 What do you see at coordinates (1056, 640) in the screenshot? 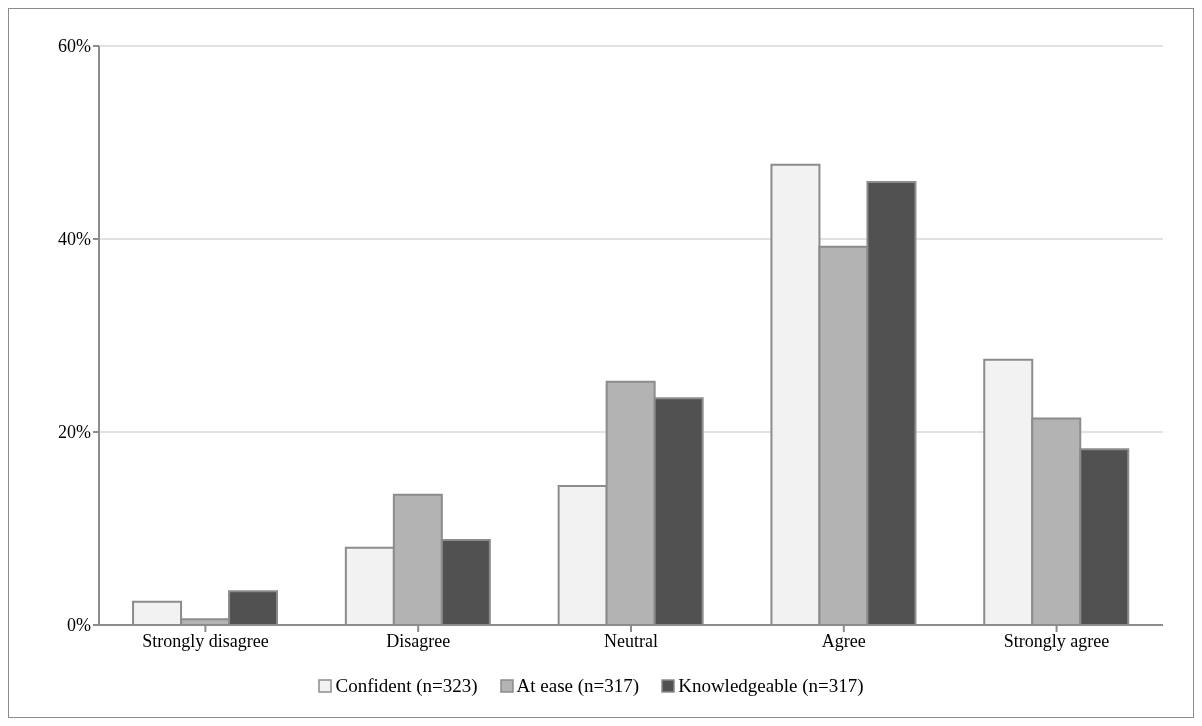
I see `x-tick-label: Strongly agree` at bounding box center [1056, 640].